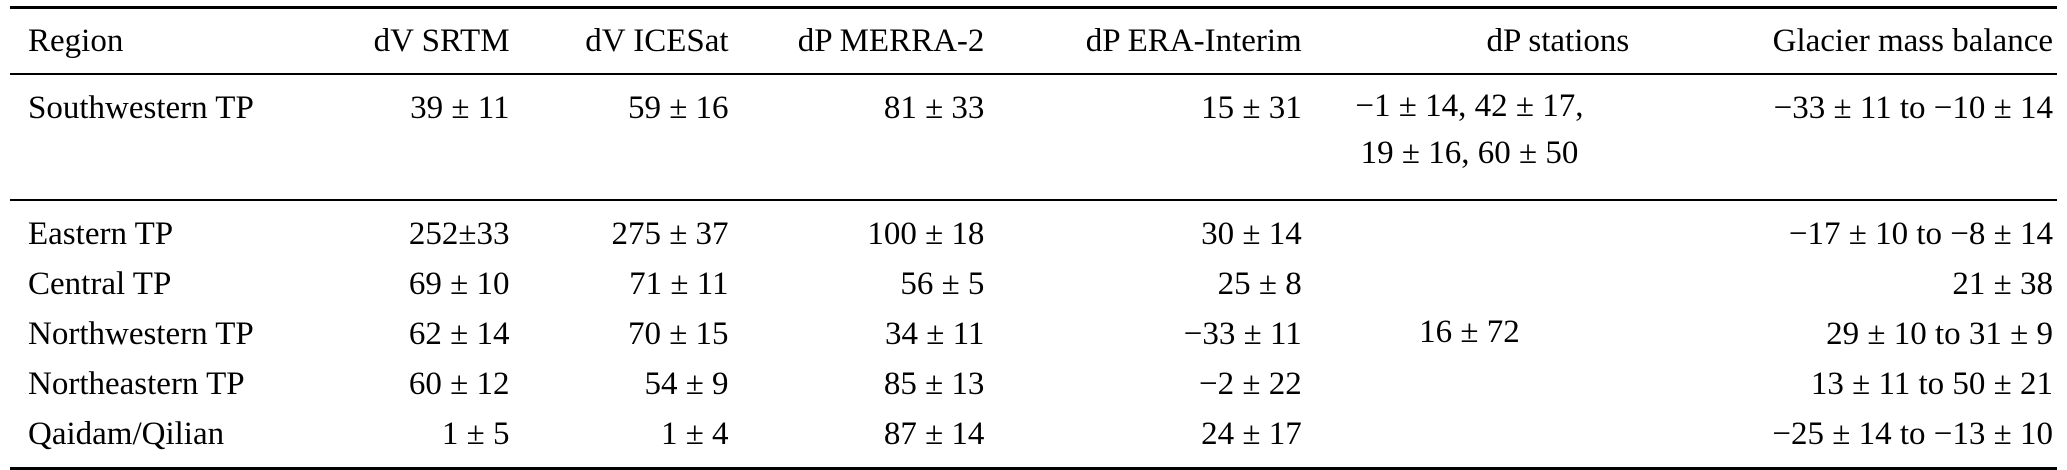 Image resolution: width=2067 pixels, height=470 pixels. I want to click on cell-dv-srtm: 39 ± 11, so click(405, 137).